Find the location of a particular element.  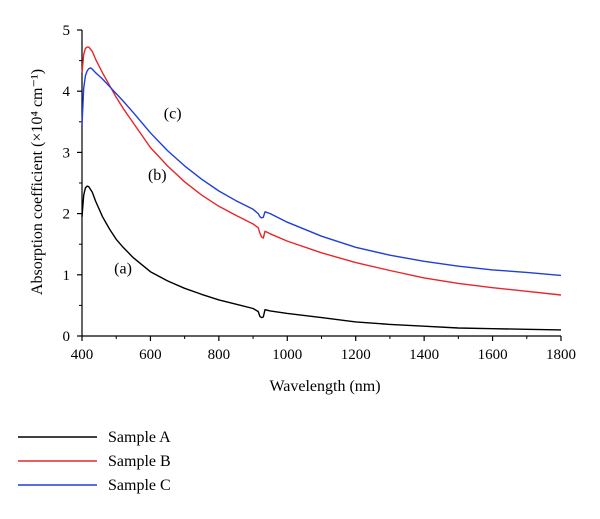

y-tick-label: 0 is located at coordinates (67, 337).